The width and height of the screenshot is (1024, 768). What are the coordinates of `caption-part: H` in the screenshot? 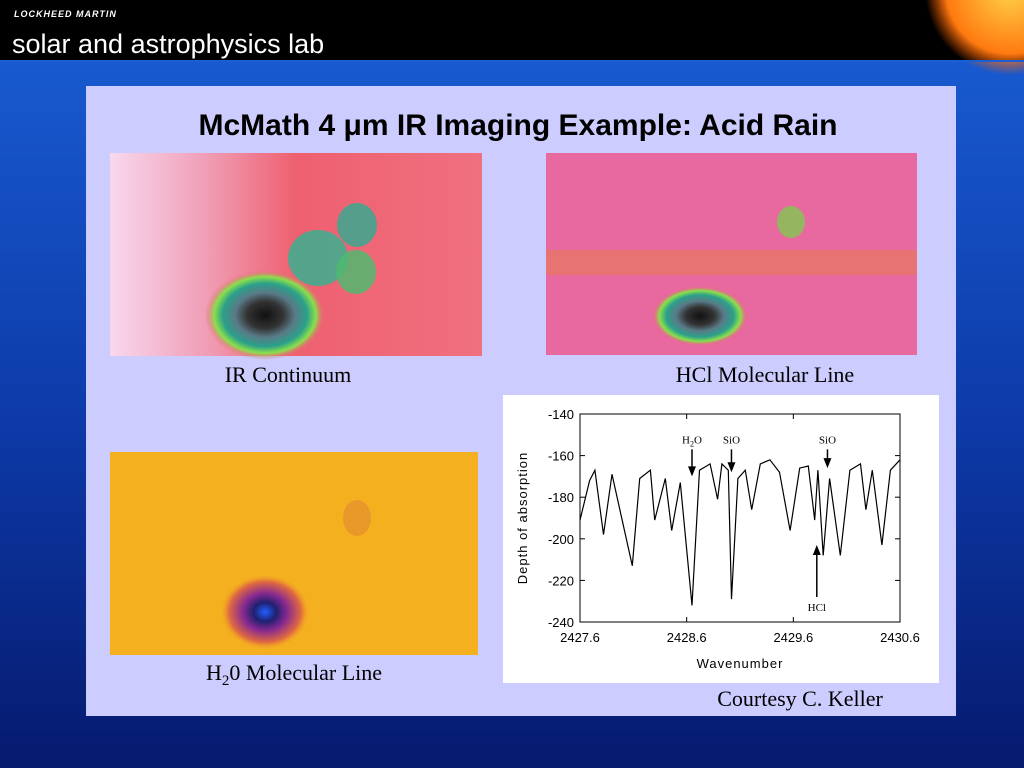 It's located at (214, 672).